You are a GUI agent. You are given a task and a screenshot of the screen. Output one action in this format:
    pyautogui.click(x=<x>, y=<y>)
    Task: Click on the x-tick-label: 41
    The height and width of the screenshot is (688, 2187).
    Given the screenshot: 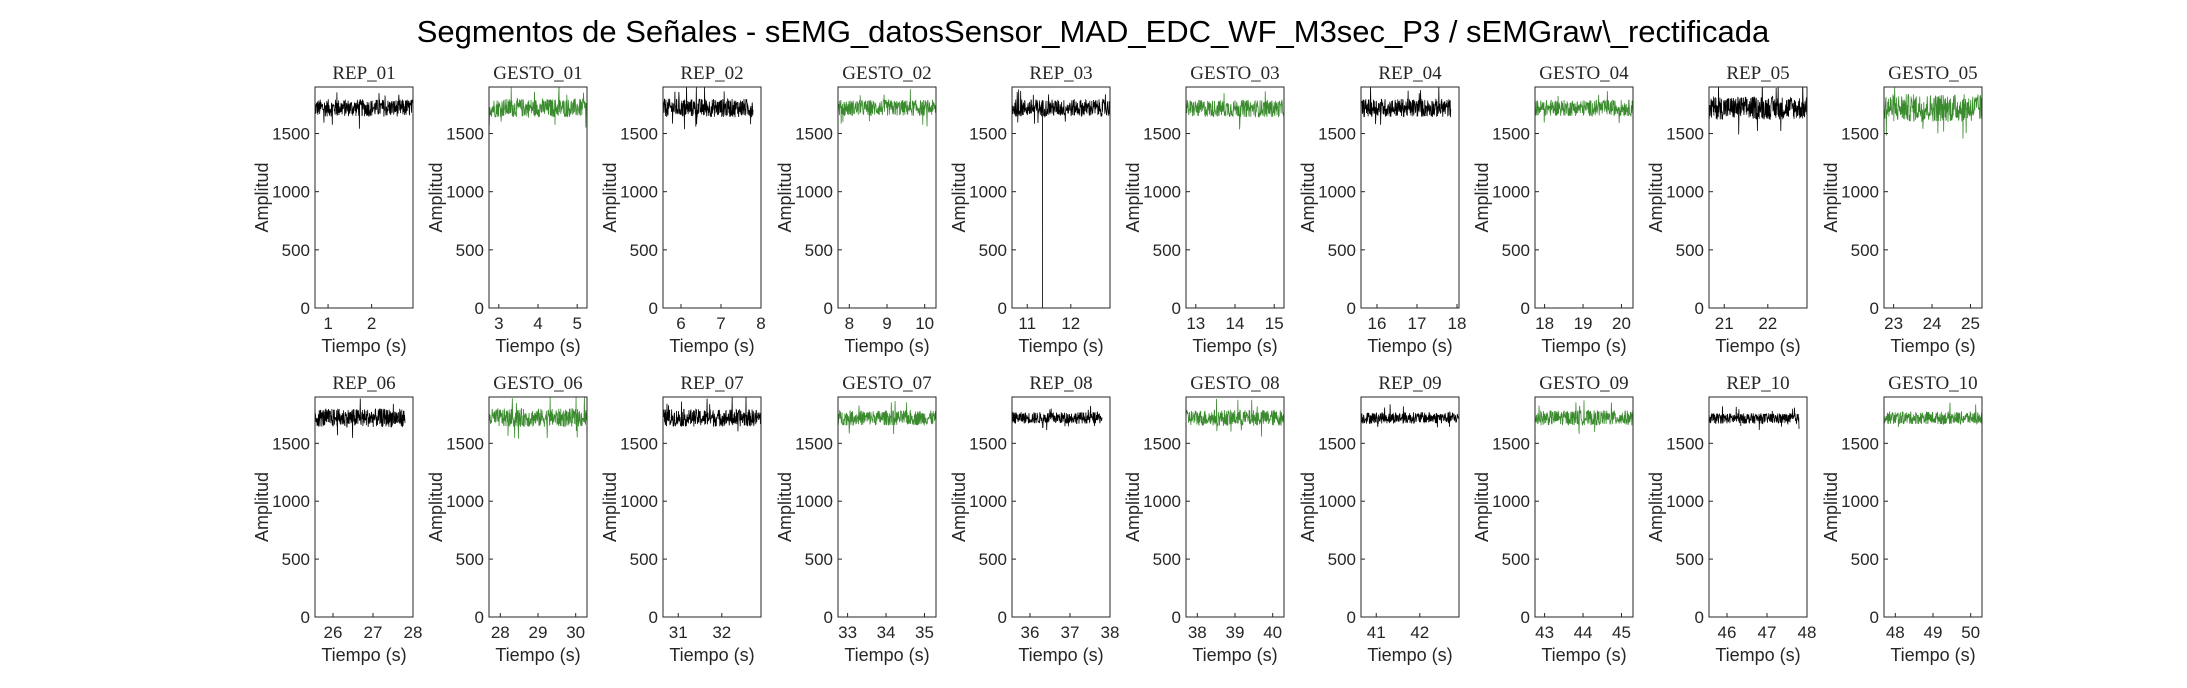 What is the action you would take?
    pyautogui.click(x=1376, y=632)
    